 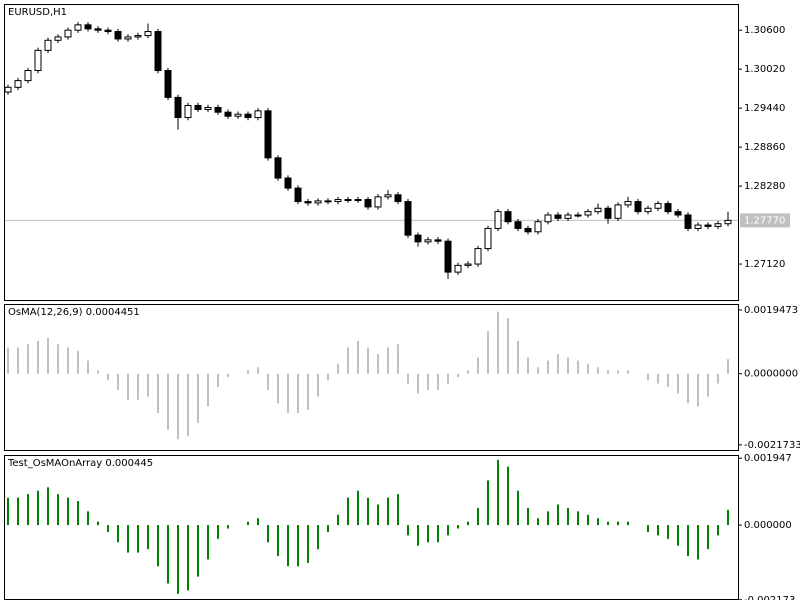 What do you see at coordinates (772, 445) in the screenshot?
I see `y-tick-label: -0.0021733` at bounding box center [772, 445].